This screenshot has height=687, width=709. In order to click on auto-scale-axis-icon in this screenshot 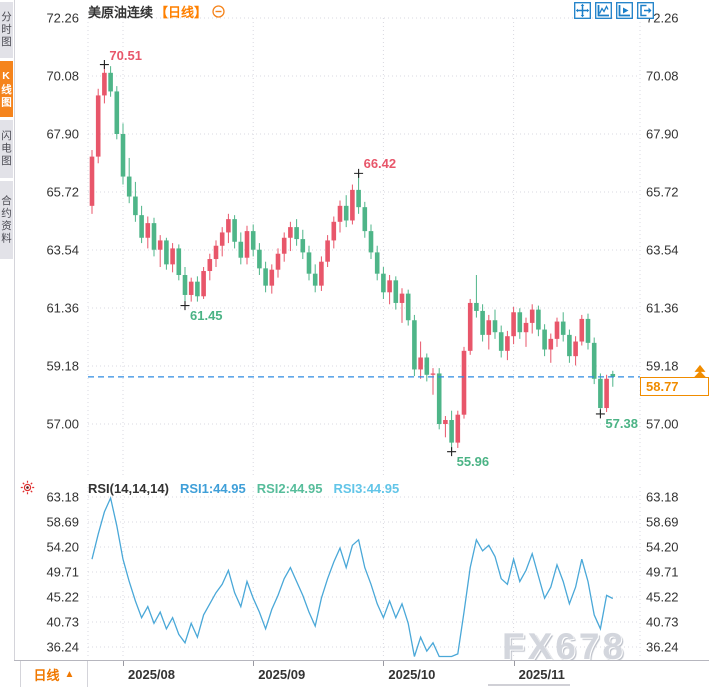, I will do `click(603, 10)`.